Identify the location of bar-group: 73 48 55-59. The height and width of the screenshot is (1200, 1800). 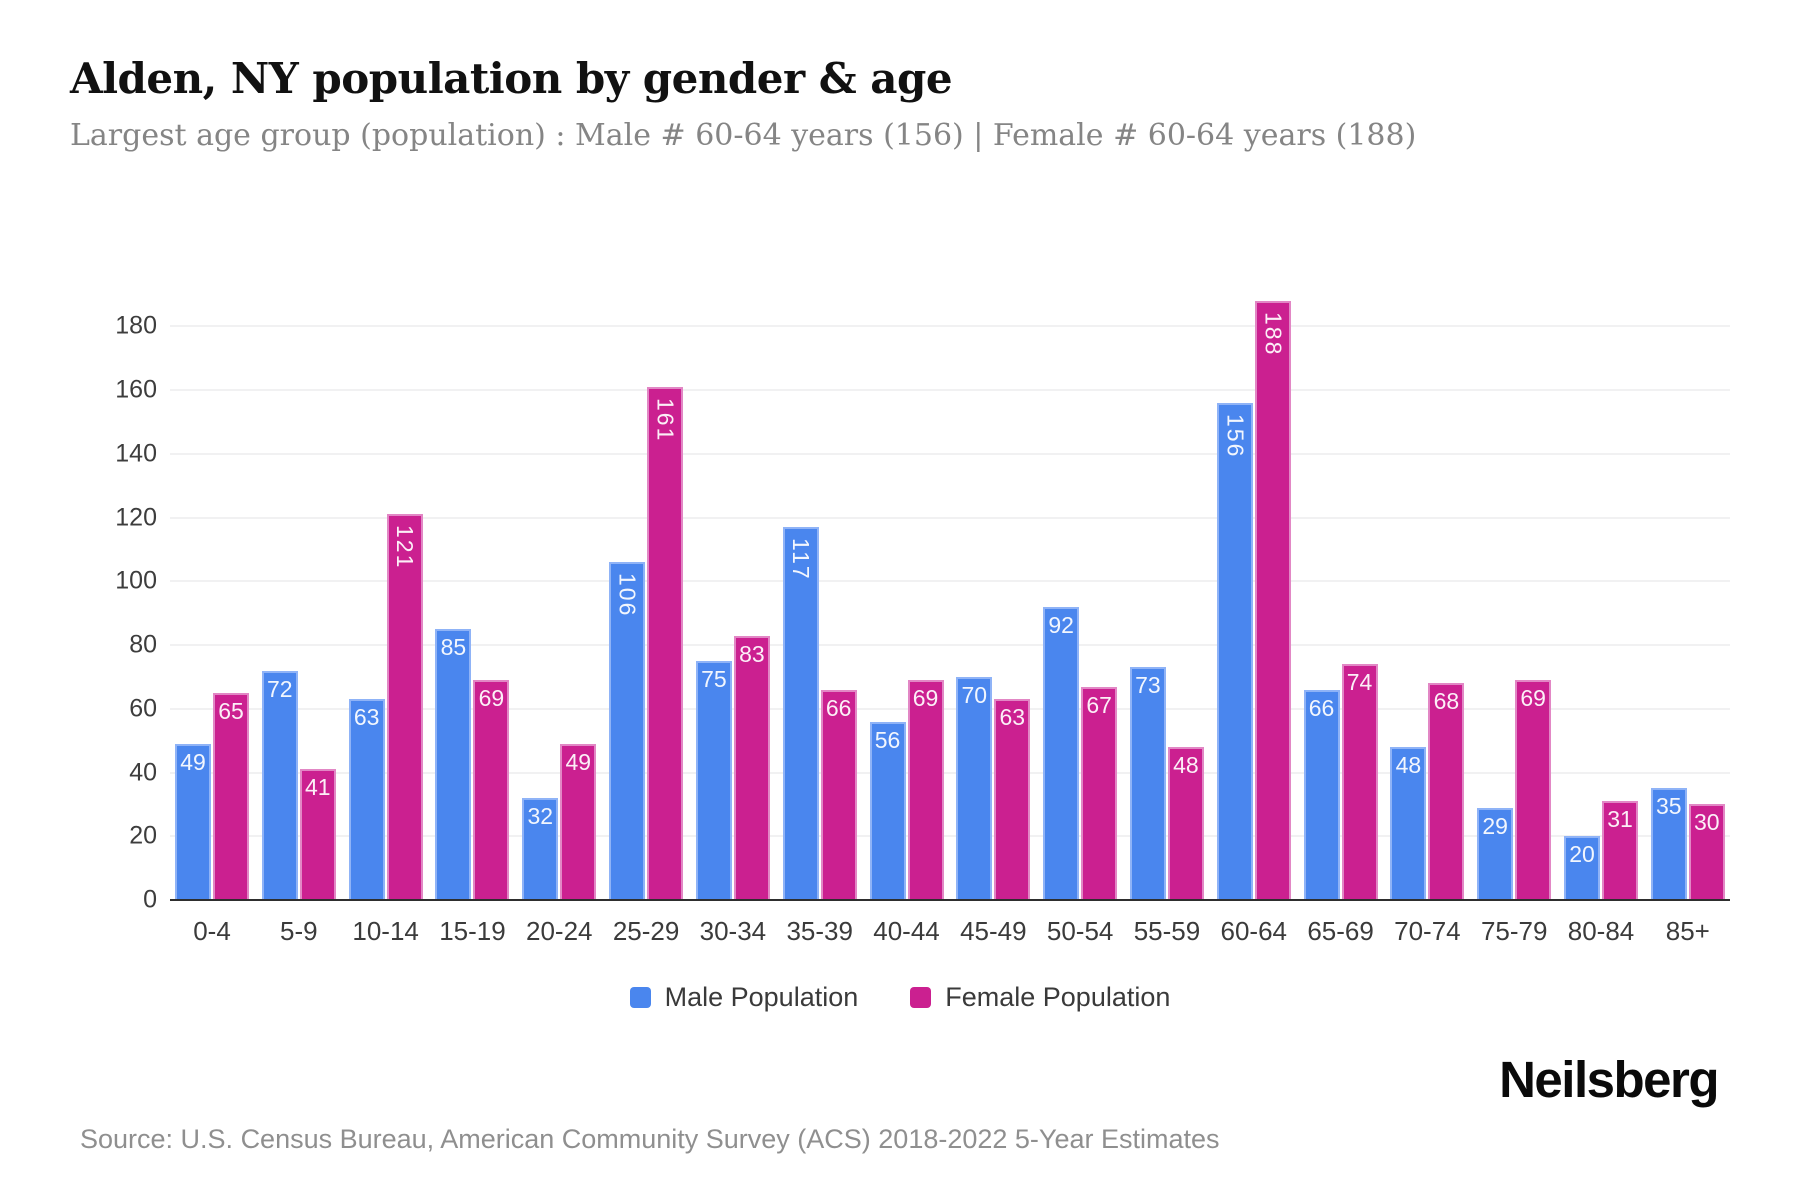
(1166, 806).